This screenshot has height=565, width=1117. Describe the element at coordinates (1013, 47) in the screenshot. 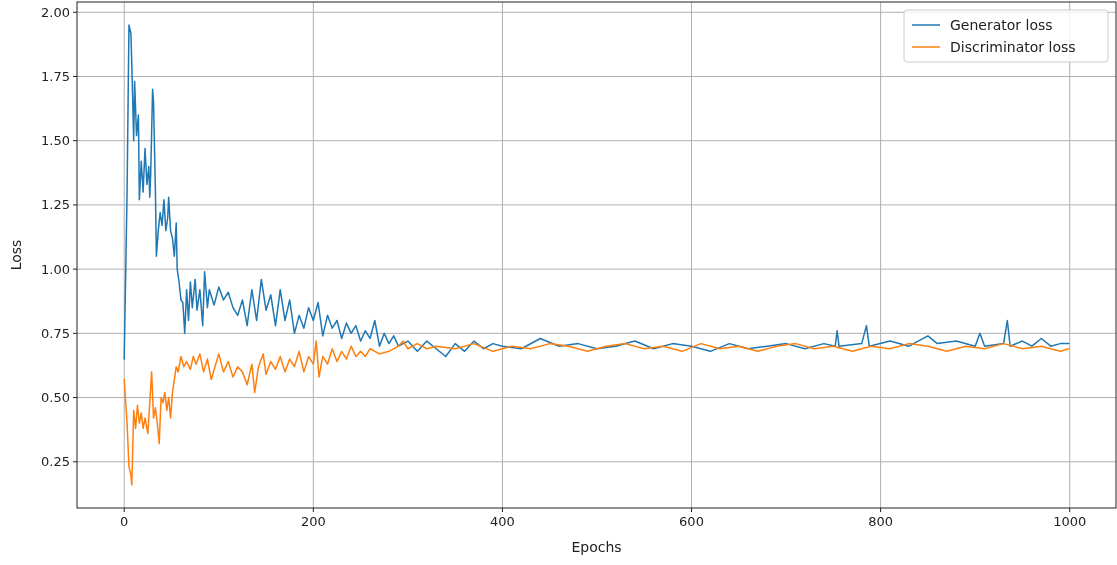

I see `legend-label: Discriminator loss` at that location.